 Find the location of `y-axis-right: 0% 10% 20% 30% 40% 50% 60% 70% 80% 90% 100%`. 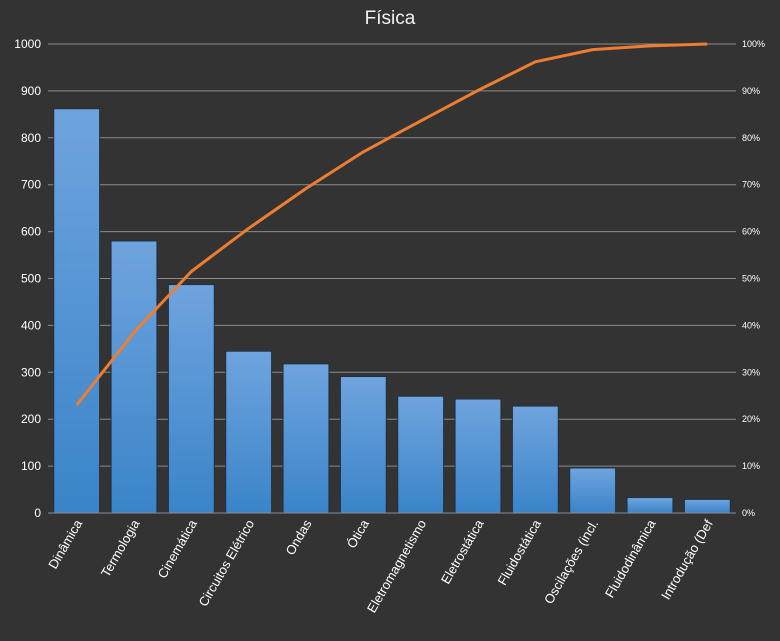

y-axis-right: 0% 10% 20% 30% 40% 50% 60% 70% 80% 90% 100% is located at coordinates (753, 278).